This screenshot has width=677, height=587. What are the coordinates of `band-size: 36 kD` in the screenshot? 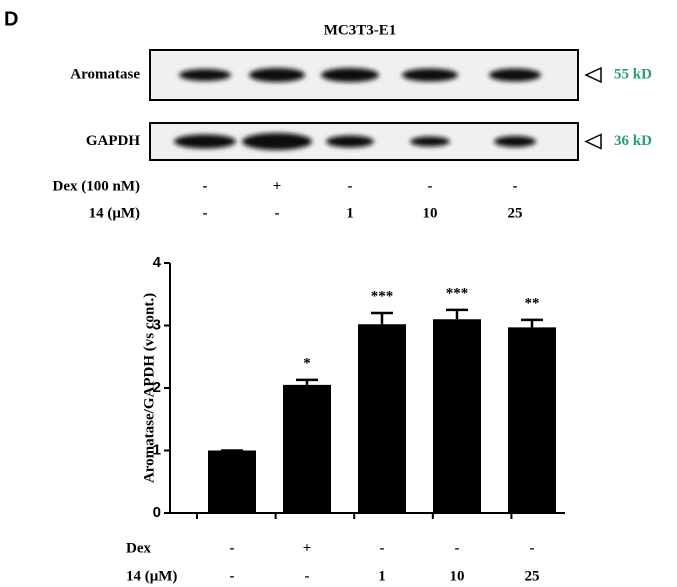 It's located at (633, 141).